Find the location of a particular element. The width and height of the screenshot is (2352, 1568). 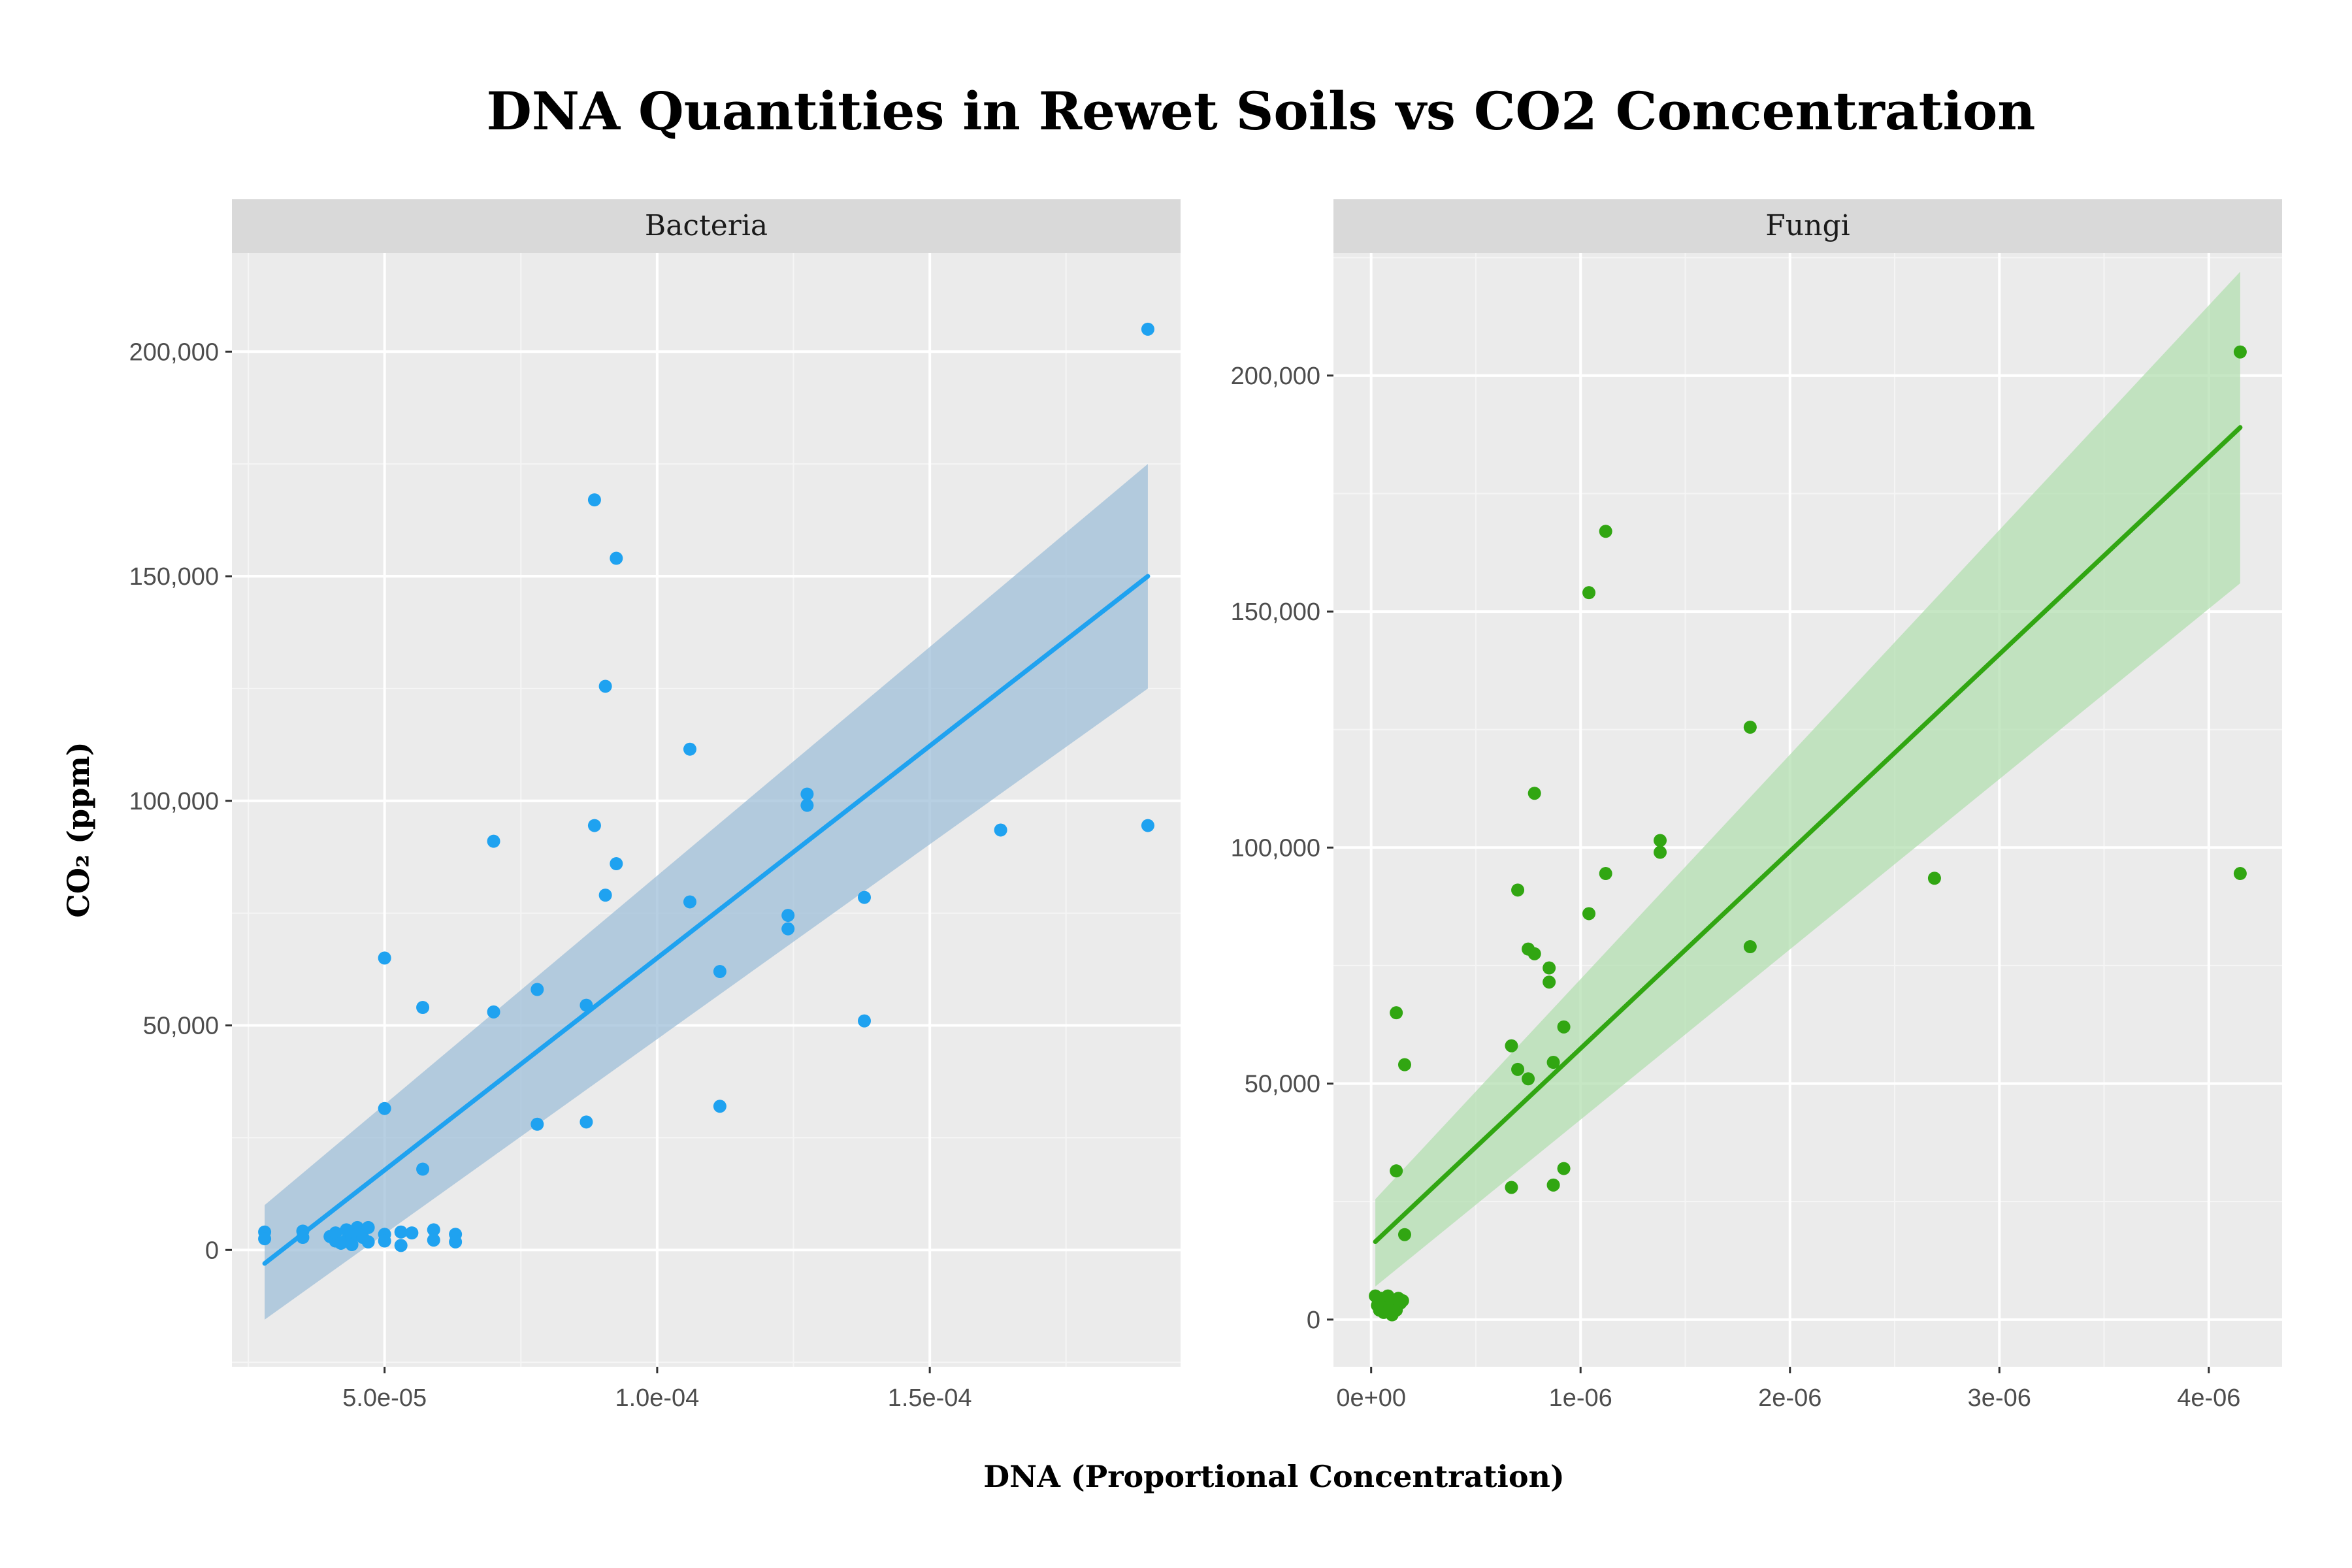

x-tick-label: 5.0e-05 is located at coordinates (384, 1398).